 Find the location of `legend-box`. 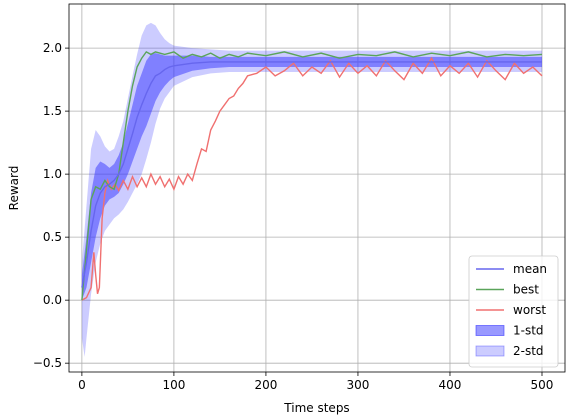

legend-box is located at coordinates (513, 311).